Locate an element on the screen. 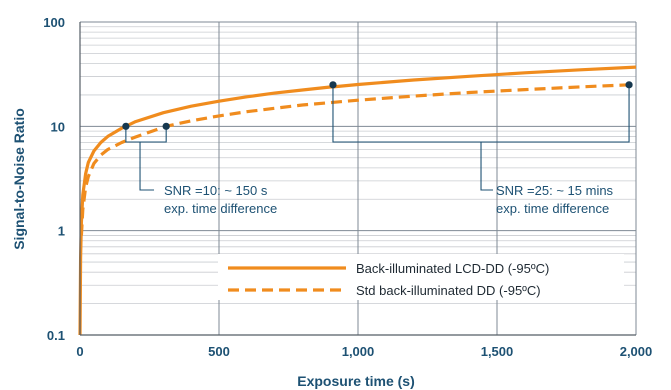 The image size is (671, 390). chart-markers is located at coordinates (377, 105).